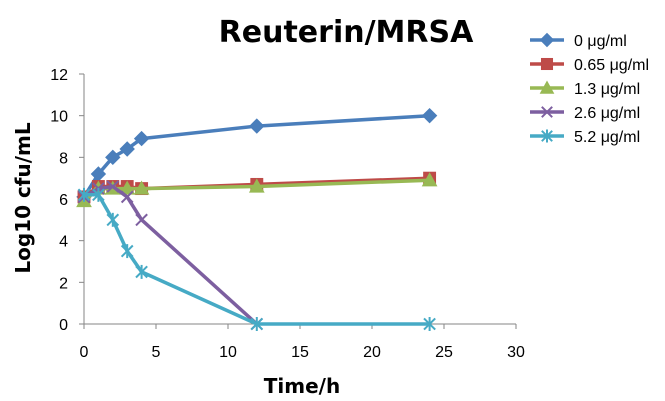 The width and height of the screenshot is (665, 401). Describe the element at coordinates (607, 113) in the screenshot. I see `legend-label: 2.6 μg/ml` at that location.